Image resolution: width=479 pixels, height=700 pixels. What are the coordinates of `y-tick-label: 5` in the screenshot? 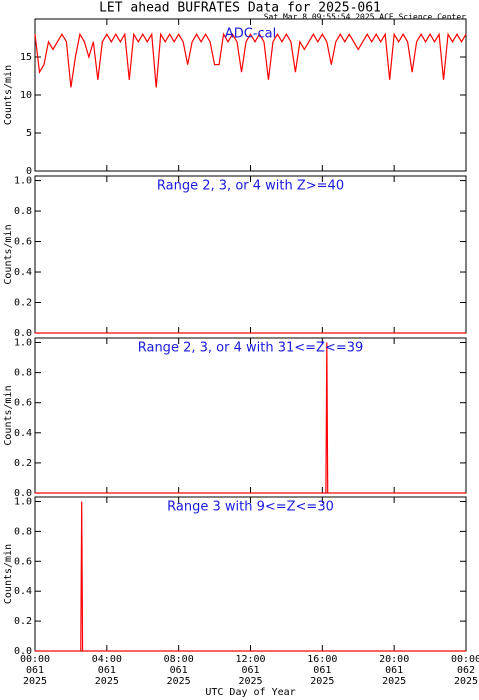 It's located at (29, 133).